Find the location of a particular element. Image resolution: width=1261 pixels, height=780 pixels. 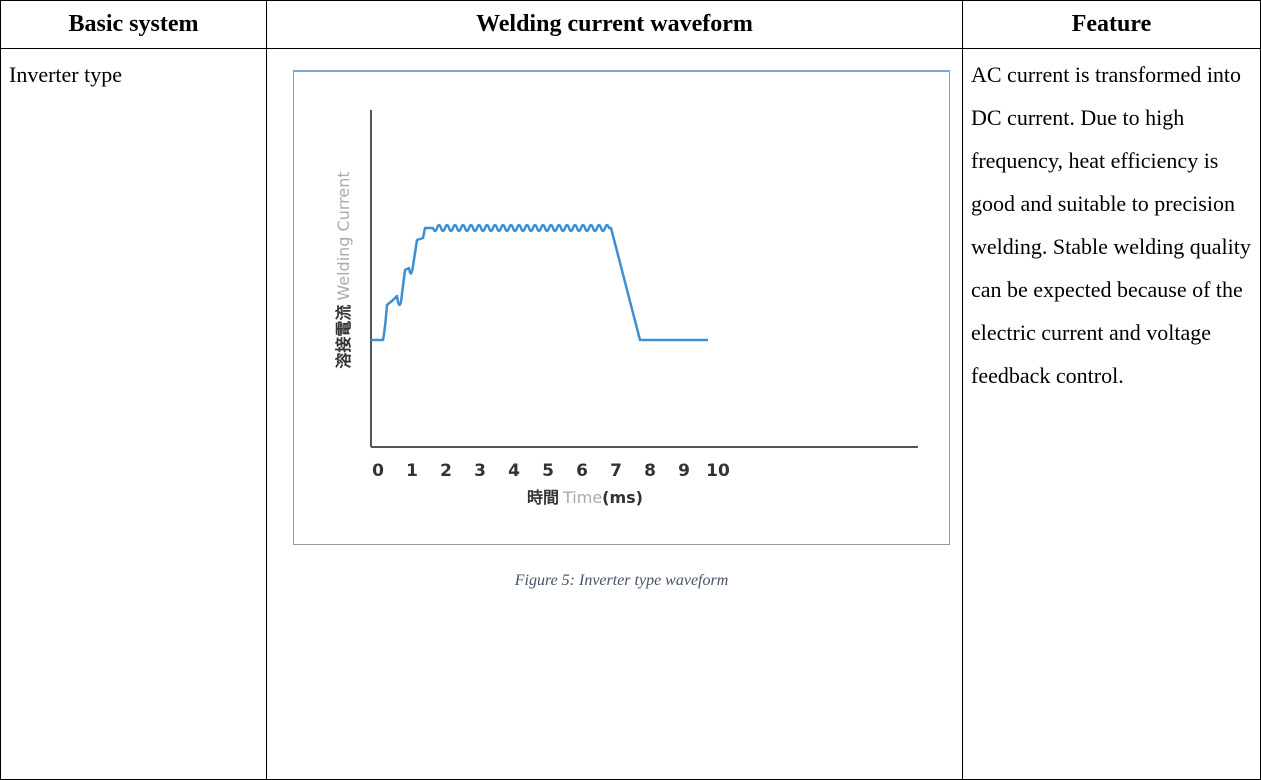

x-tick-label: 2 is located at coordinates (446, 471).